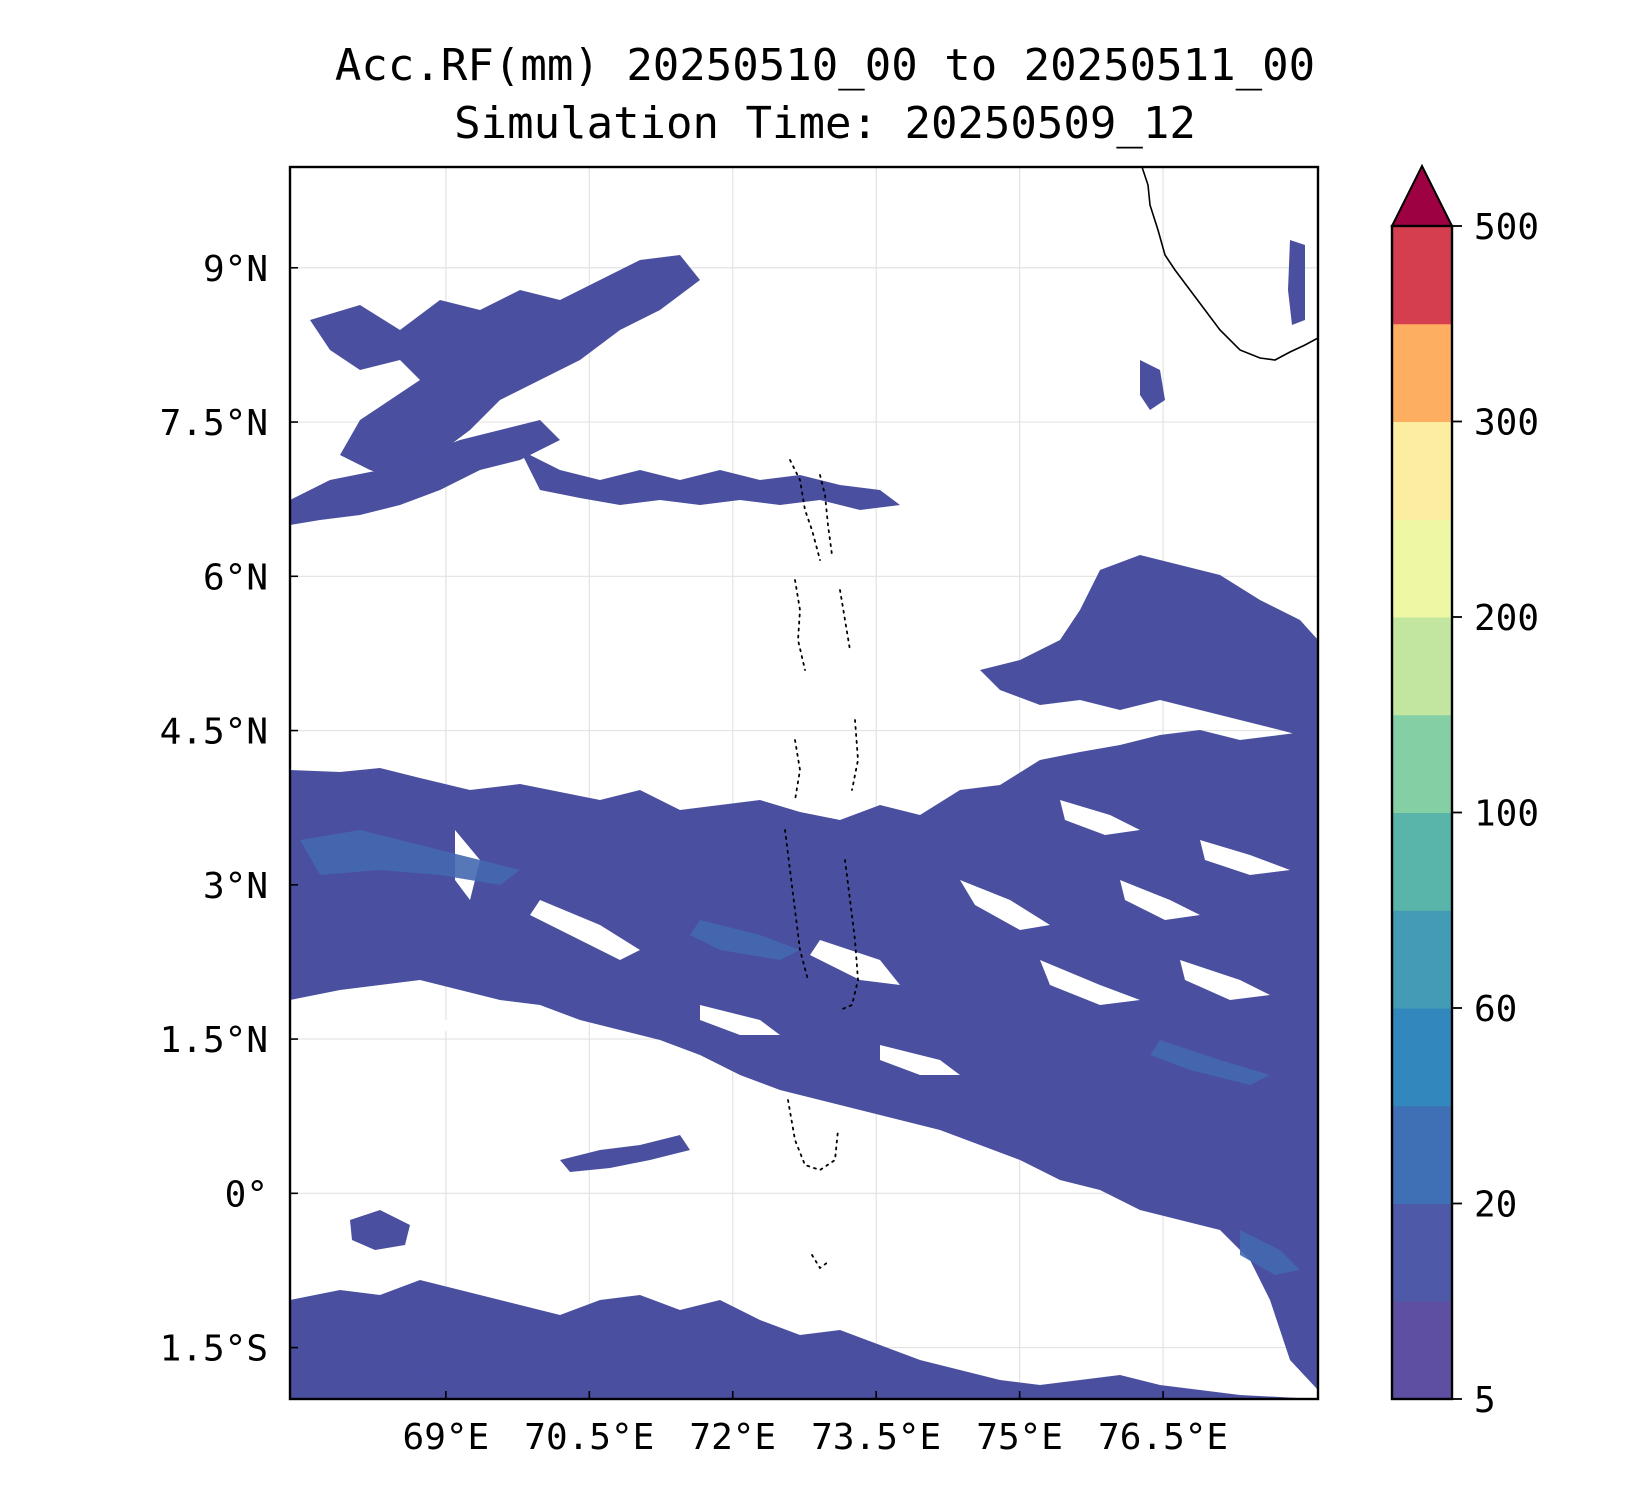 This screenshot has width=1650, height=1500. Describe the element at coordinates (1485, 1400) in the screenshot. I see `colorbar-tick-label: 5` at that location.